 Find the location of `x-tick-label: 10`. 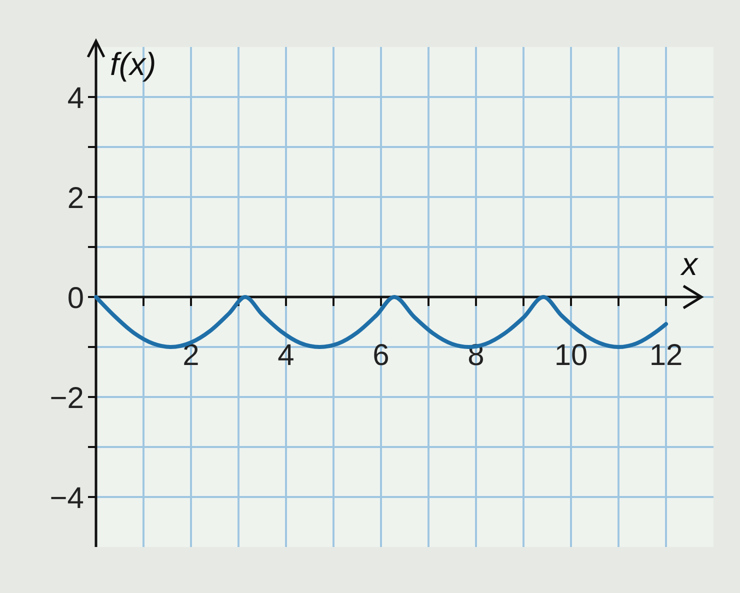

x-tick-label: 10 is located at coordinates (571, 355).